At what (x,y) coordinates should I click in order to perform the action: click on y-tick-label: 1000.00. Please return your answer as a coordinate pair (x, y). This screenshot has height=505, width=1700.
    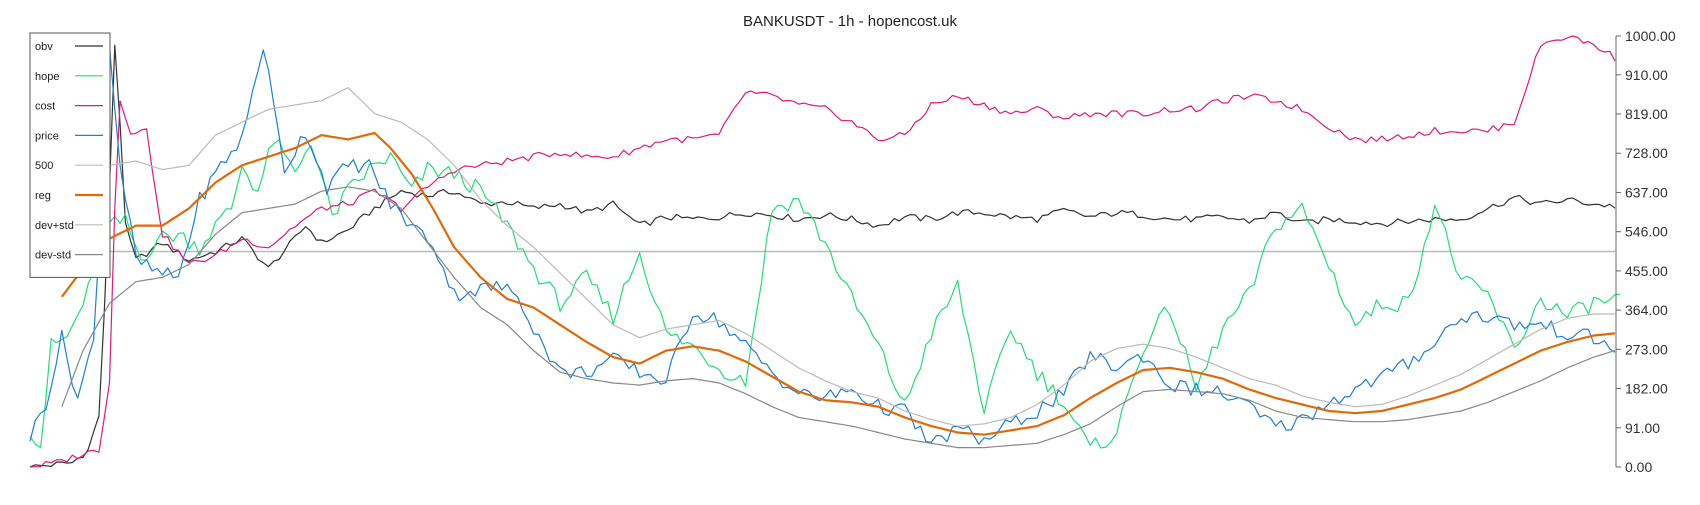
    Looking at the image, I should click on (1650, 36).